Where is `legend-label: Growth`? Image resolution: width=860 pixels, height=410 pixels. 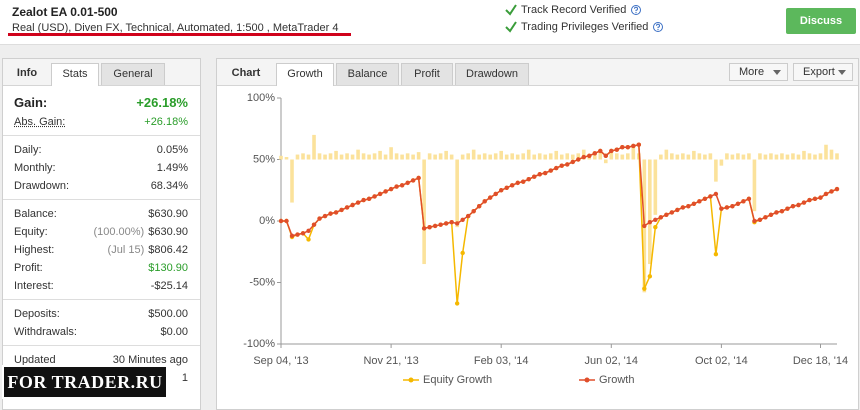 legend-label: Growth is located at coordinates (616, 380).